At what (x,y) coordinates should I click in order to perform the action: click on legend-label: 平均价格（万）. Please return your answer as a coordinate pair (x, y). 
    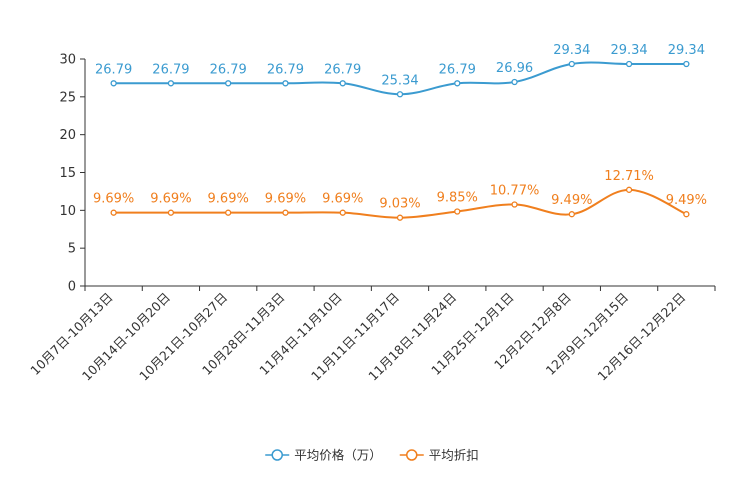
    Looking at the image, I should click on (338, 455).